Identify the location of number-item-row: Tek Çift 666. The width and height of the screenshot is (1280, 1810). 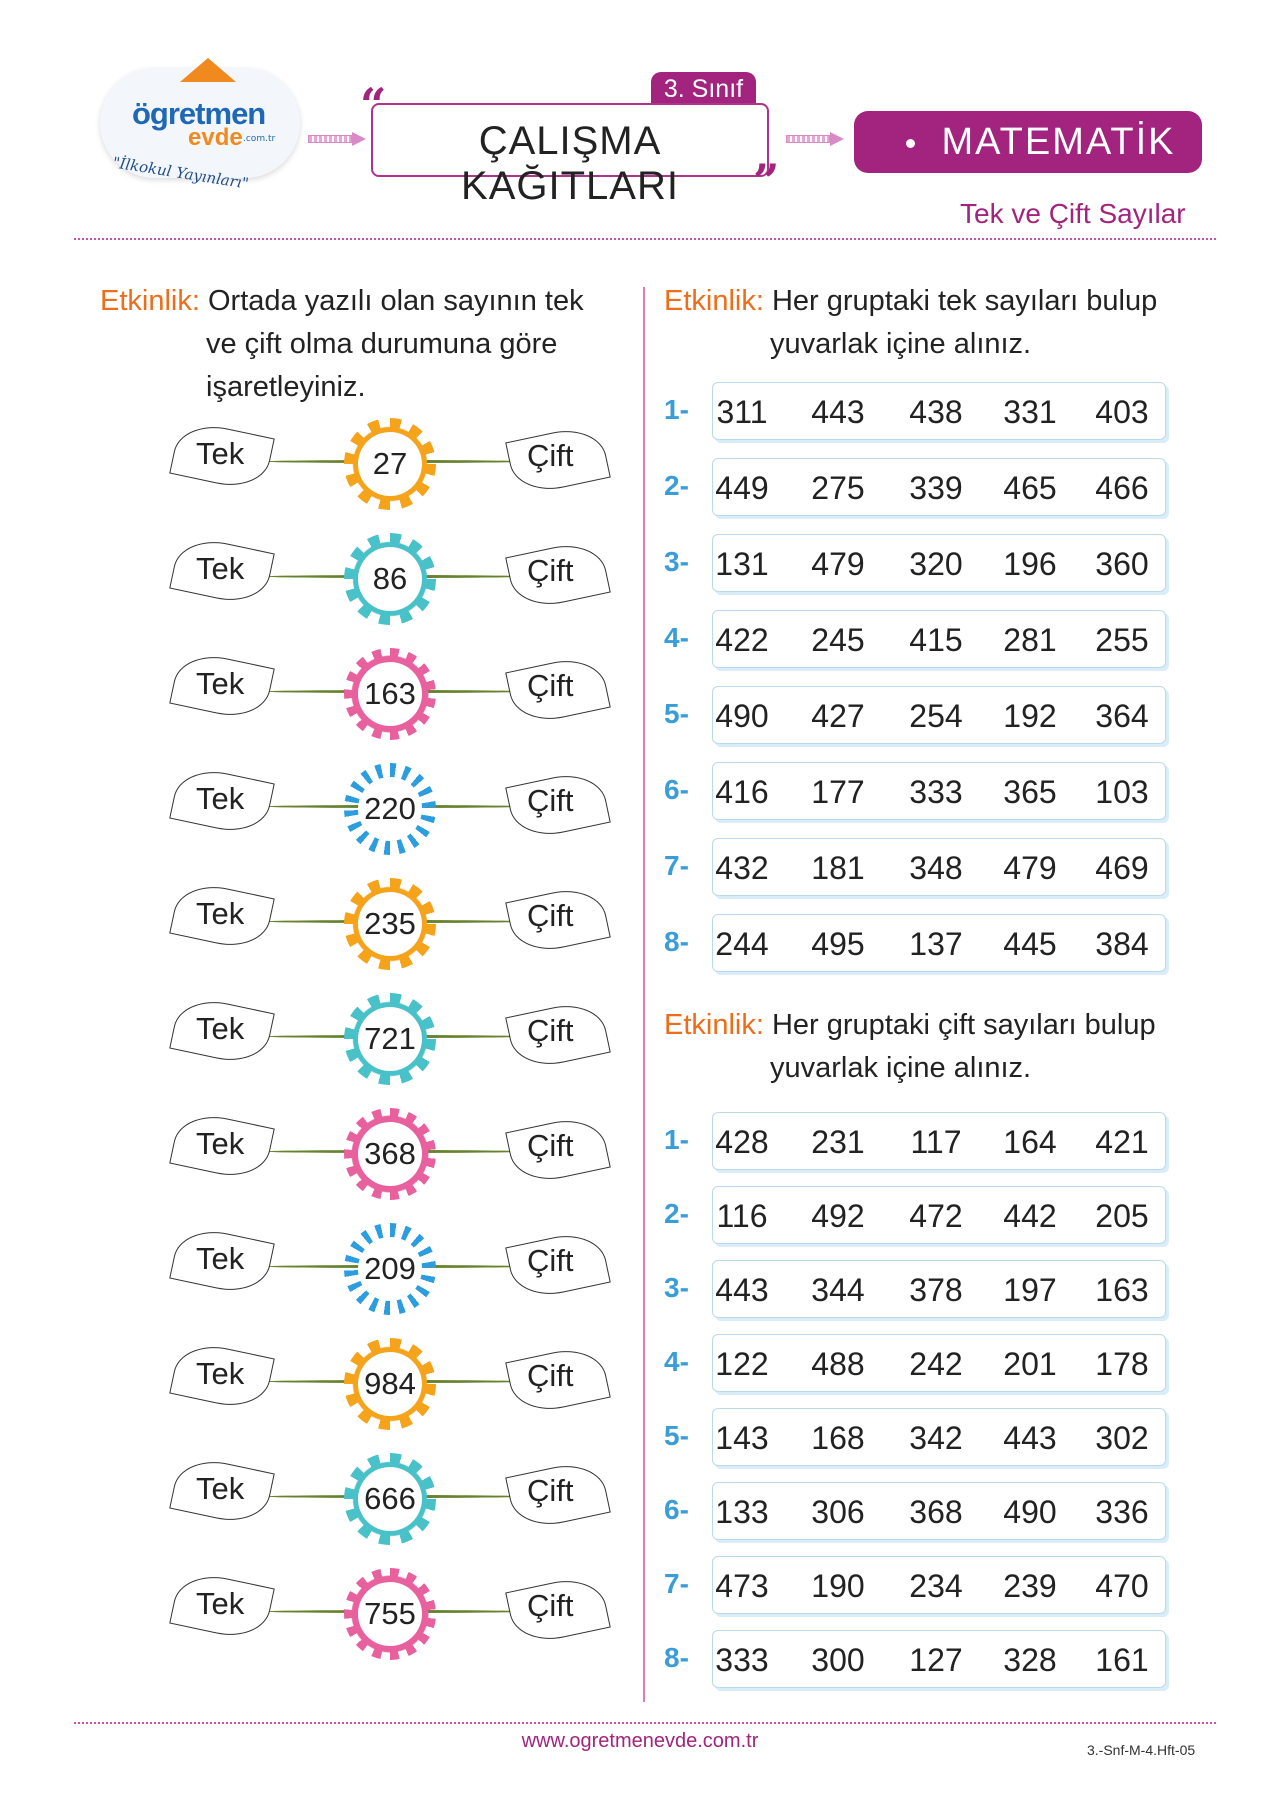
(390, 1499).